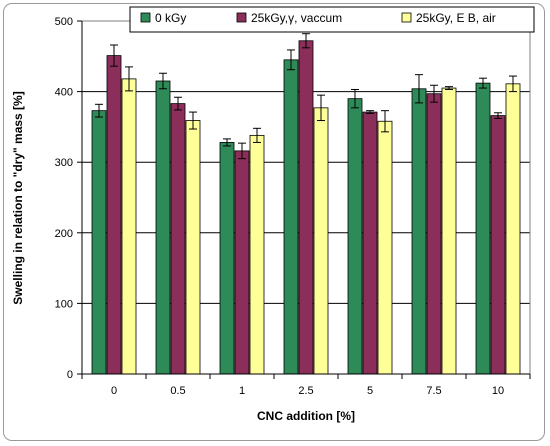 The height and width of the screenshot is (446, 550). What do you see at coordinates (145, 17) in the screenshot?
I see `legend-swatch-0-kgy` at bounding box center [145, 17].